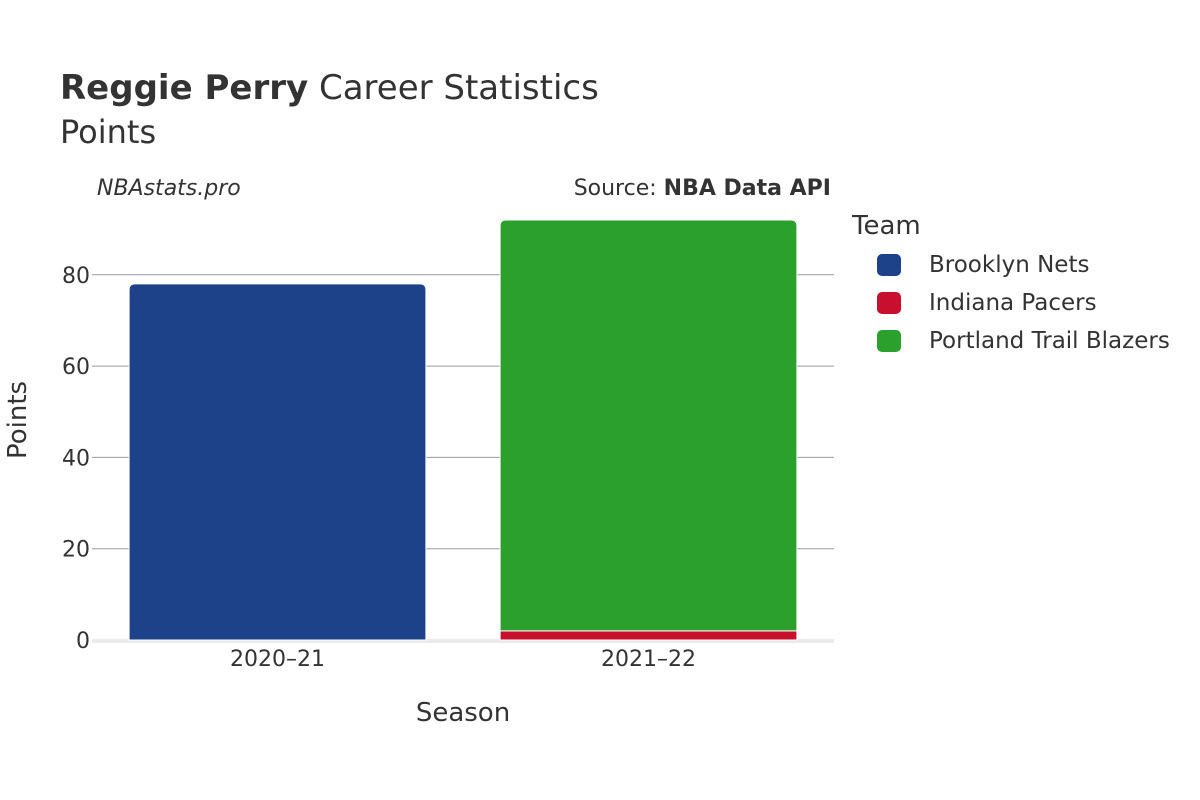 The width and height of the screenshot is (1200, 800). I want to click on source-credit: Source: NBA Data API, so click(702, 188).